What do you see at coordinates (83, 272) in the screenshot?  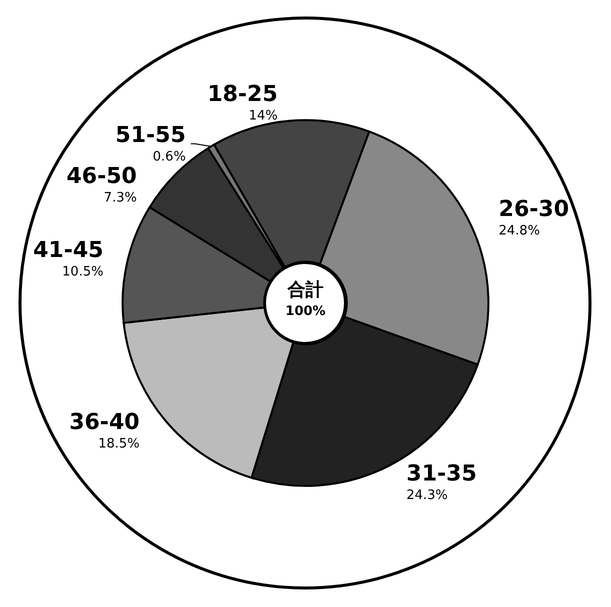 I see `data-label: 10.5%` at bounding box center [83, 272].